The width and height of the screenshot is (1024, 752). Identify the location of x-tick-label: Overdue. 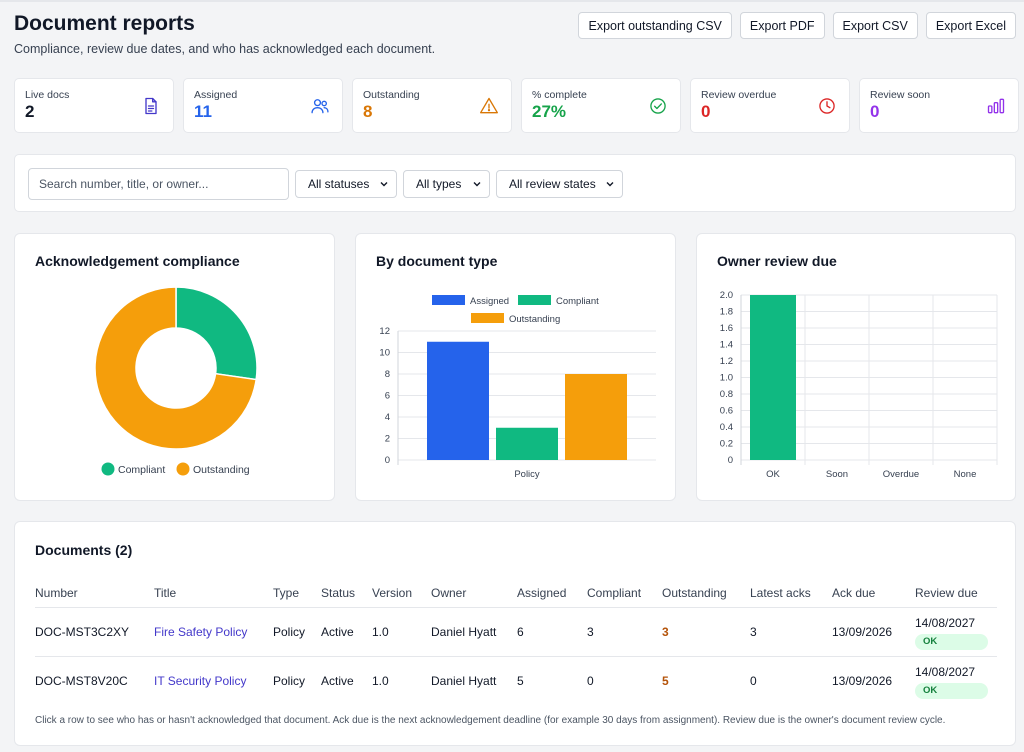
(901, 474).